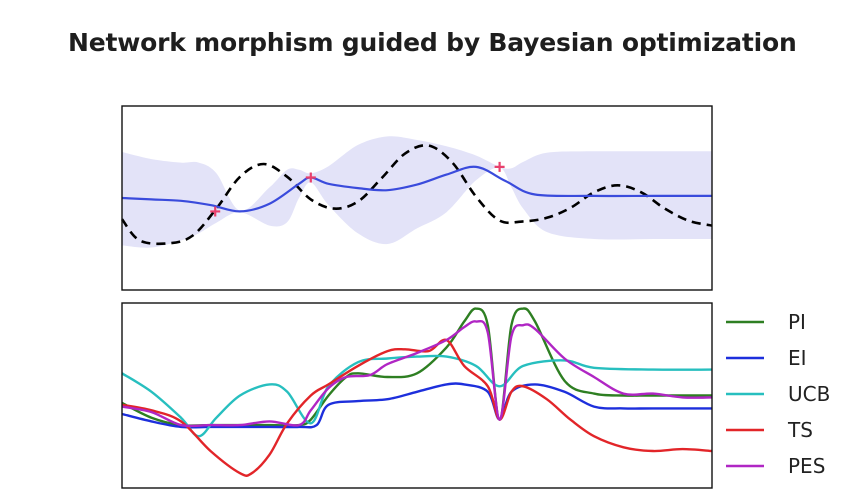 The width and height of the screenshot is (865, 499). What do you see at coordinates (806, 466) in the screenshot?
I see `legend-label-pes: PES` at bounding box center [806, 466].